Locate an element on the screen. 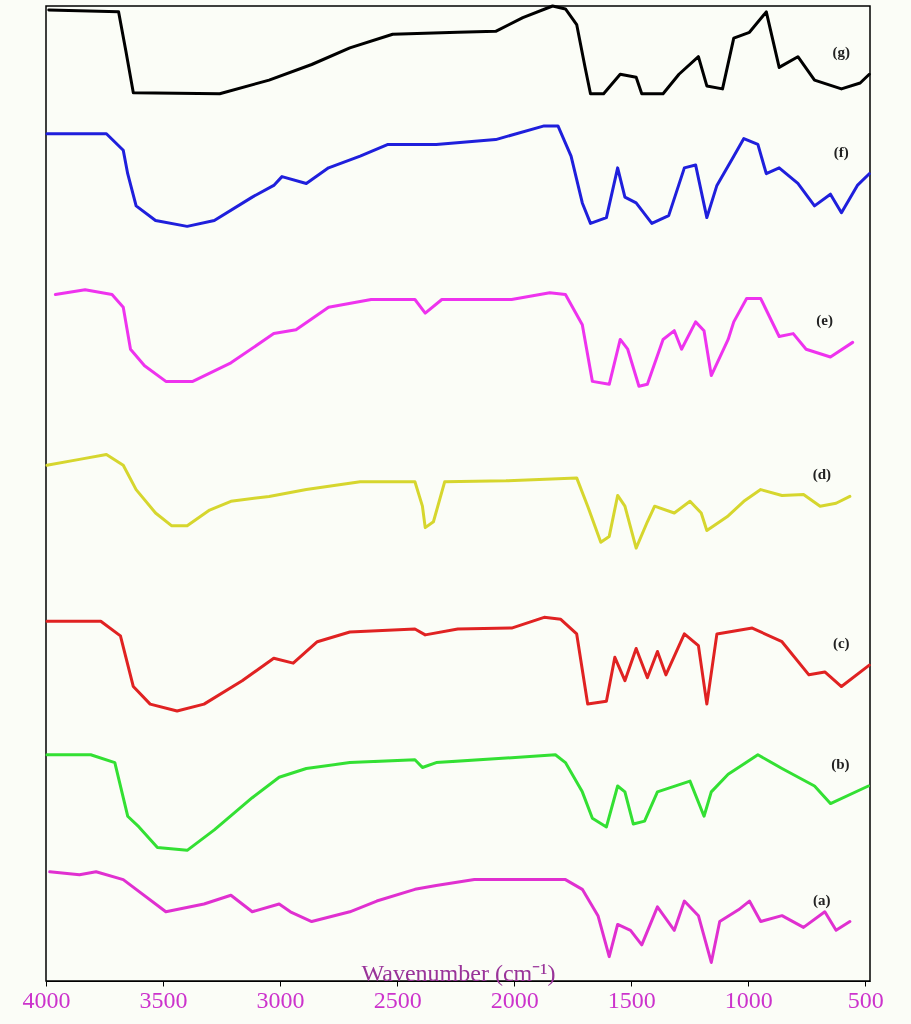  x-axis-title: Wavenumber (cm⁻¹) is located at coordinates (458, 972).